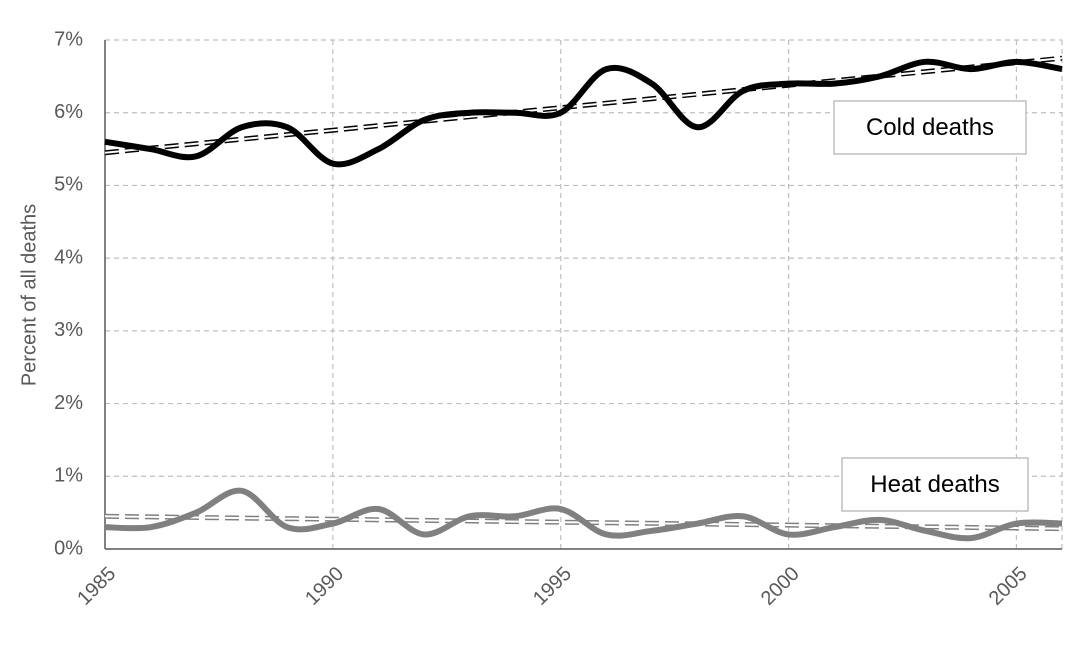 The image size is (1082, 647). Describe the element at coordinates (29, 295) in the screenshot. I see `y-axis-label: Percent of all deaths` at that location.